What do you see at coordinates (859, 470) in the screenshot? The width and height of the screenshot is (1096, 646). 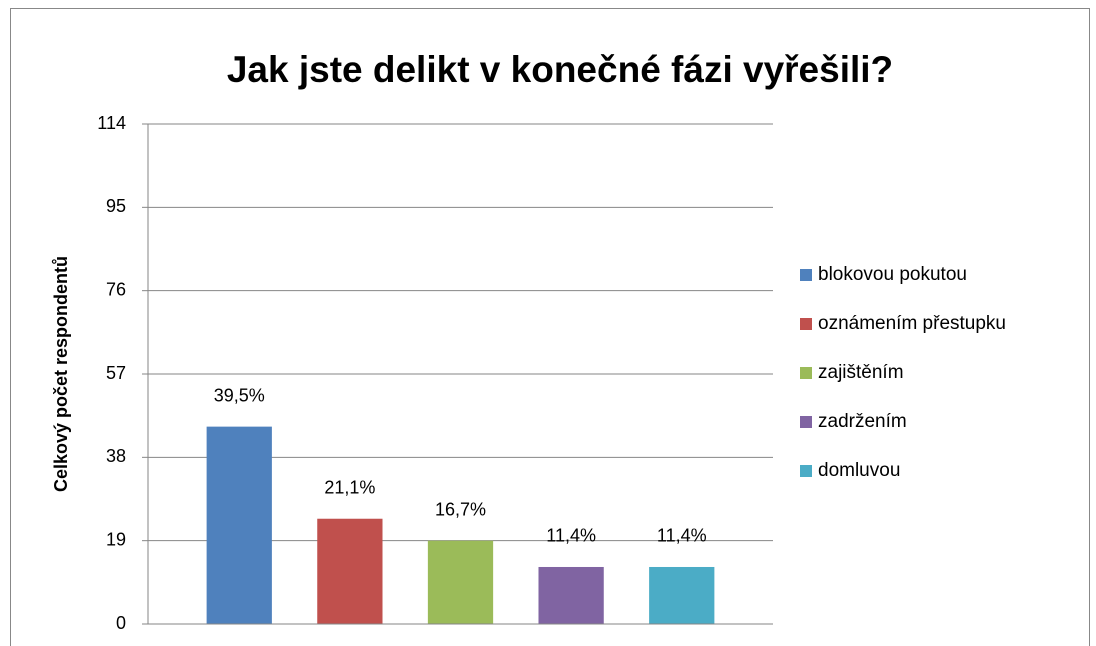 I see `legend-label: domluvou` at bounding box center [859, 470].